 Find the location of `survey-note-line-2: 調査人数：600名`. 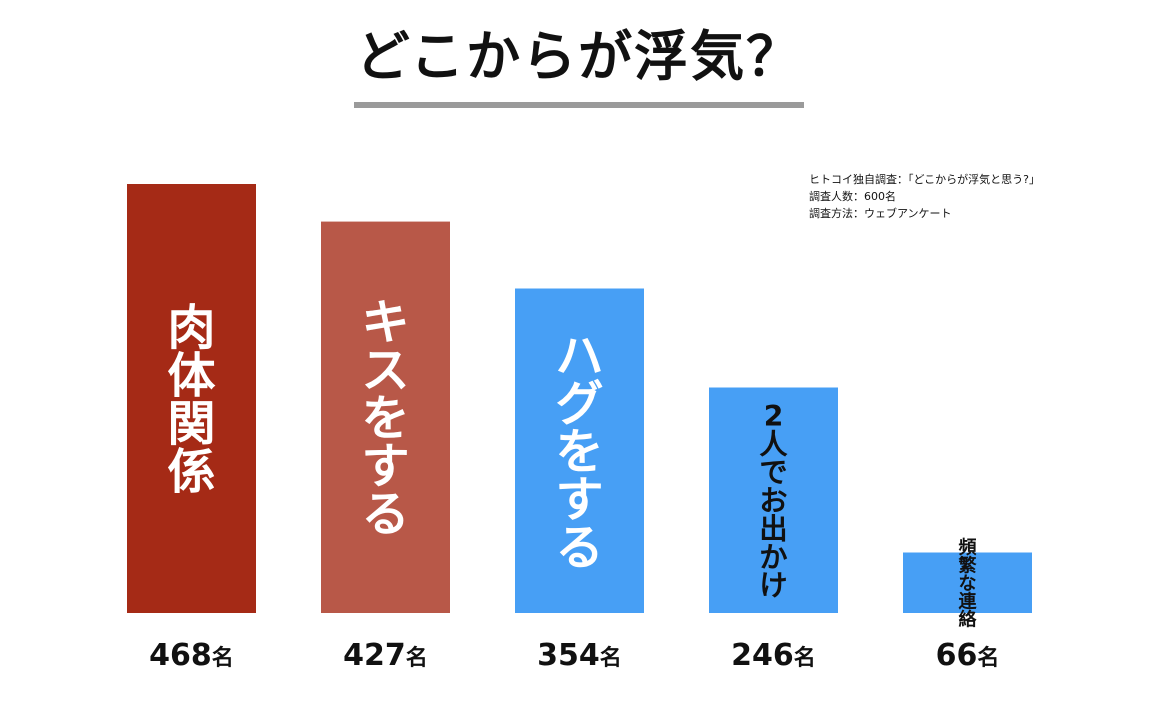

survey-note-line-2: 調査人数：600名 is located at coordinates (852, 196).